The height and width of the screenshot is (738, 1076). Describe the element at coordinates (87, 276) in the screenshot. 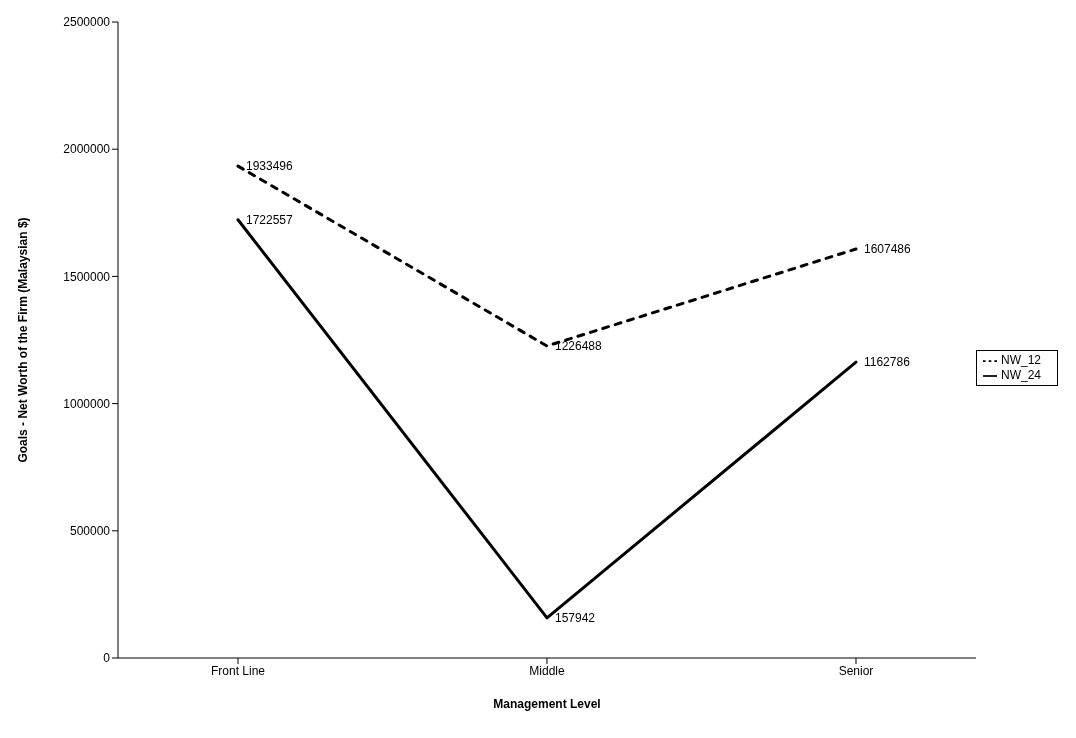

I see `y-tick-label: 1500000` at that location.